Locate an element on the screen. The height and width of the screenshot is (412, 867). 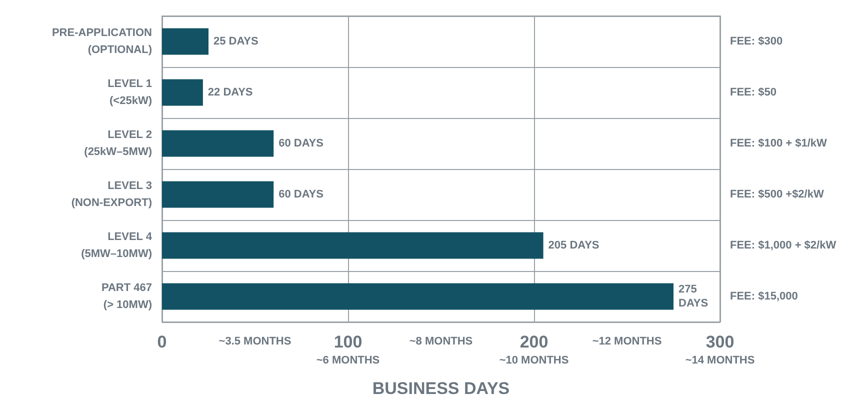
text: ~3.5 MONTHS is located at coordinates (255, 342).